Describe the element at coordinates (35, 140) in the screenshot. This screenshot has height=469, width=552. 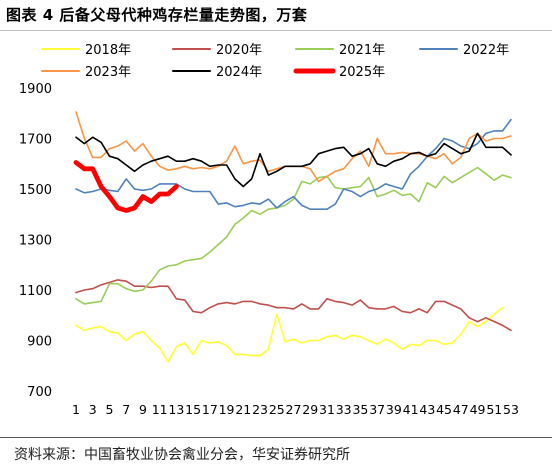
I see `y-tick-label: 1700` at that location.